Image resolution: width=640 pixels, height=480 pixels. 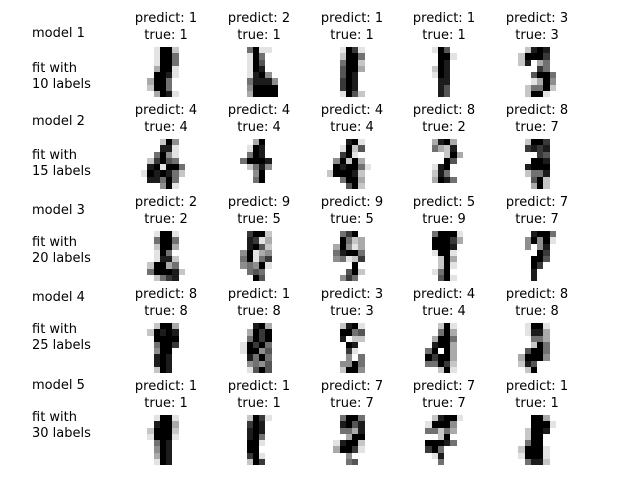 What do you see at coordinates (444, 164) in the screenshot?
I see `digit-image` at bounding box center [444, 164].